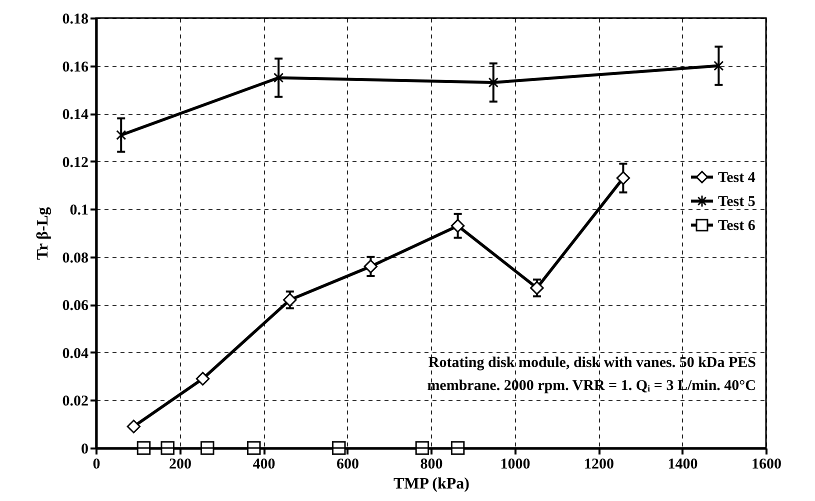  I want to click on legend-label: Test 6, so click(737, 226).